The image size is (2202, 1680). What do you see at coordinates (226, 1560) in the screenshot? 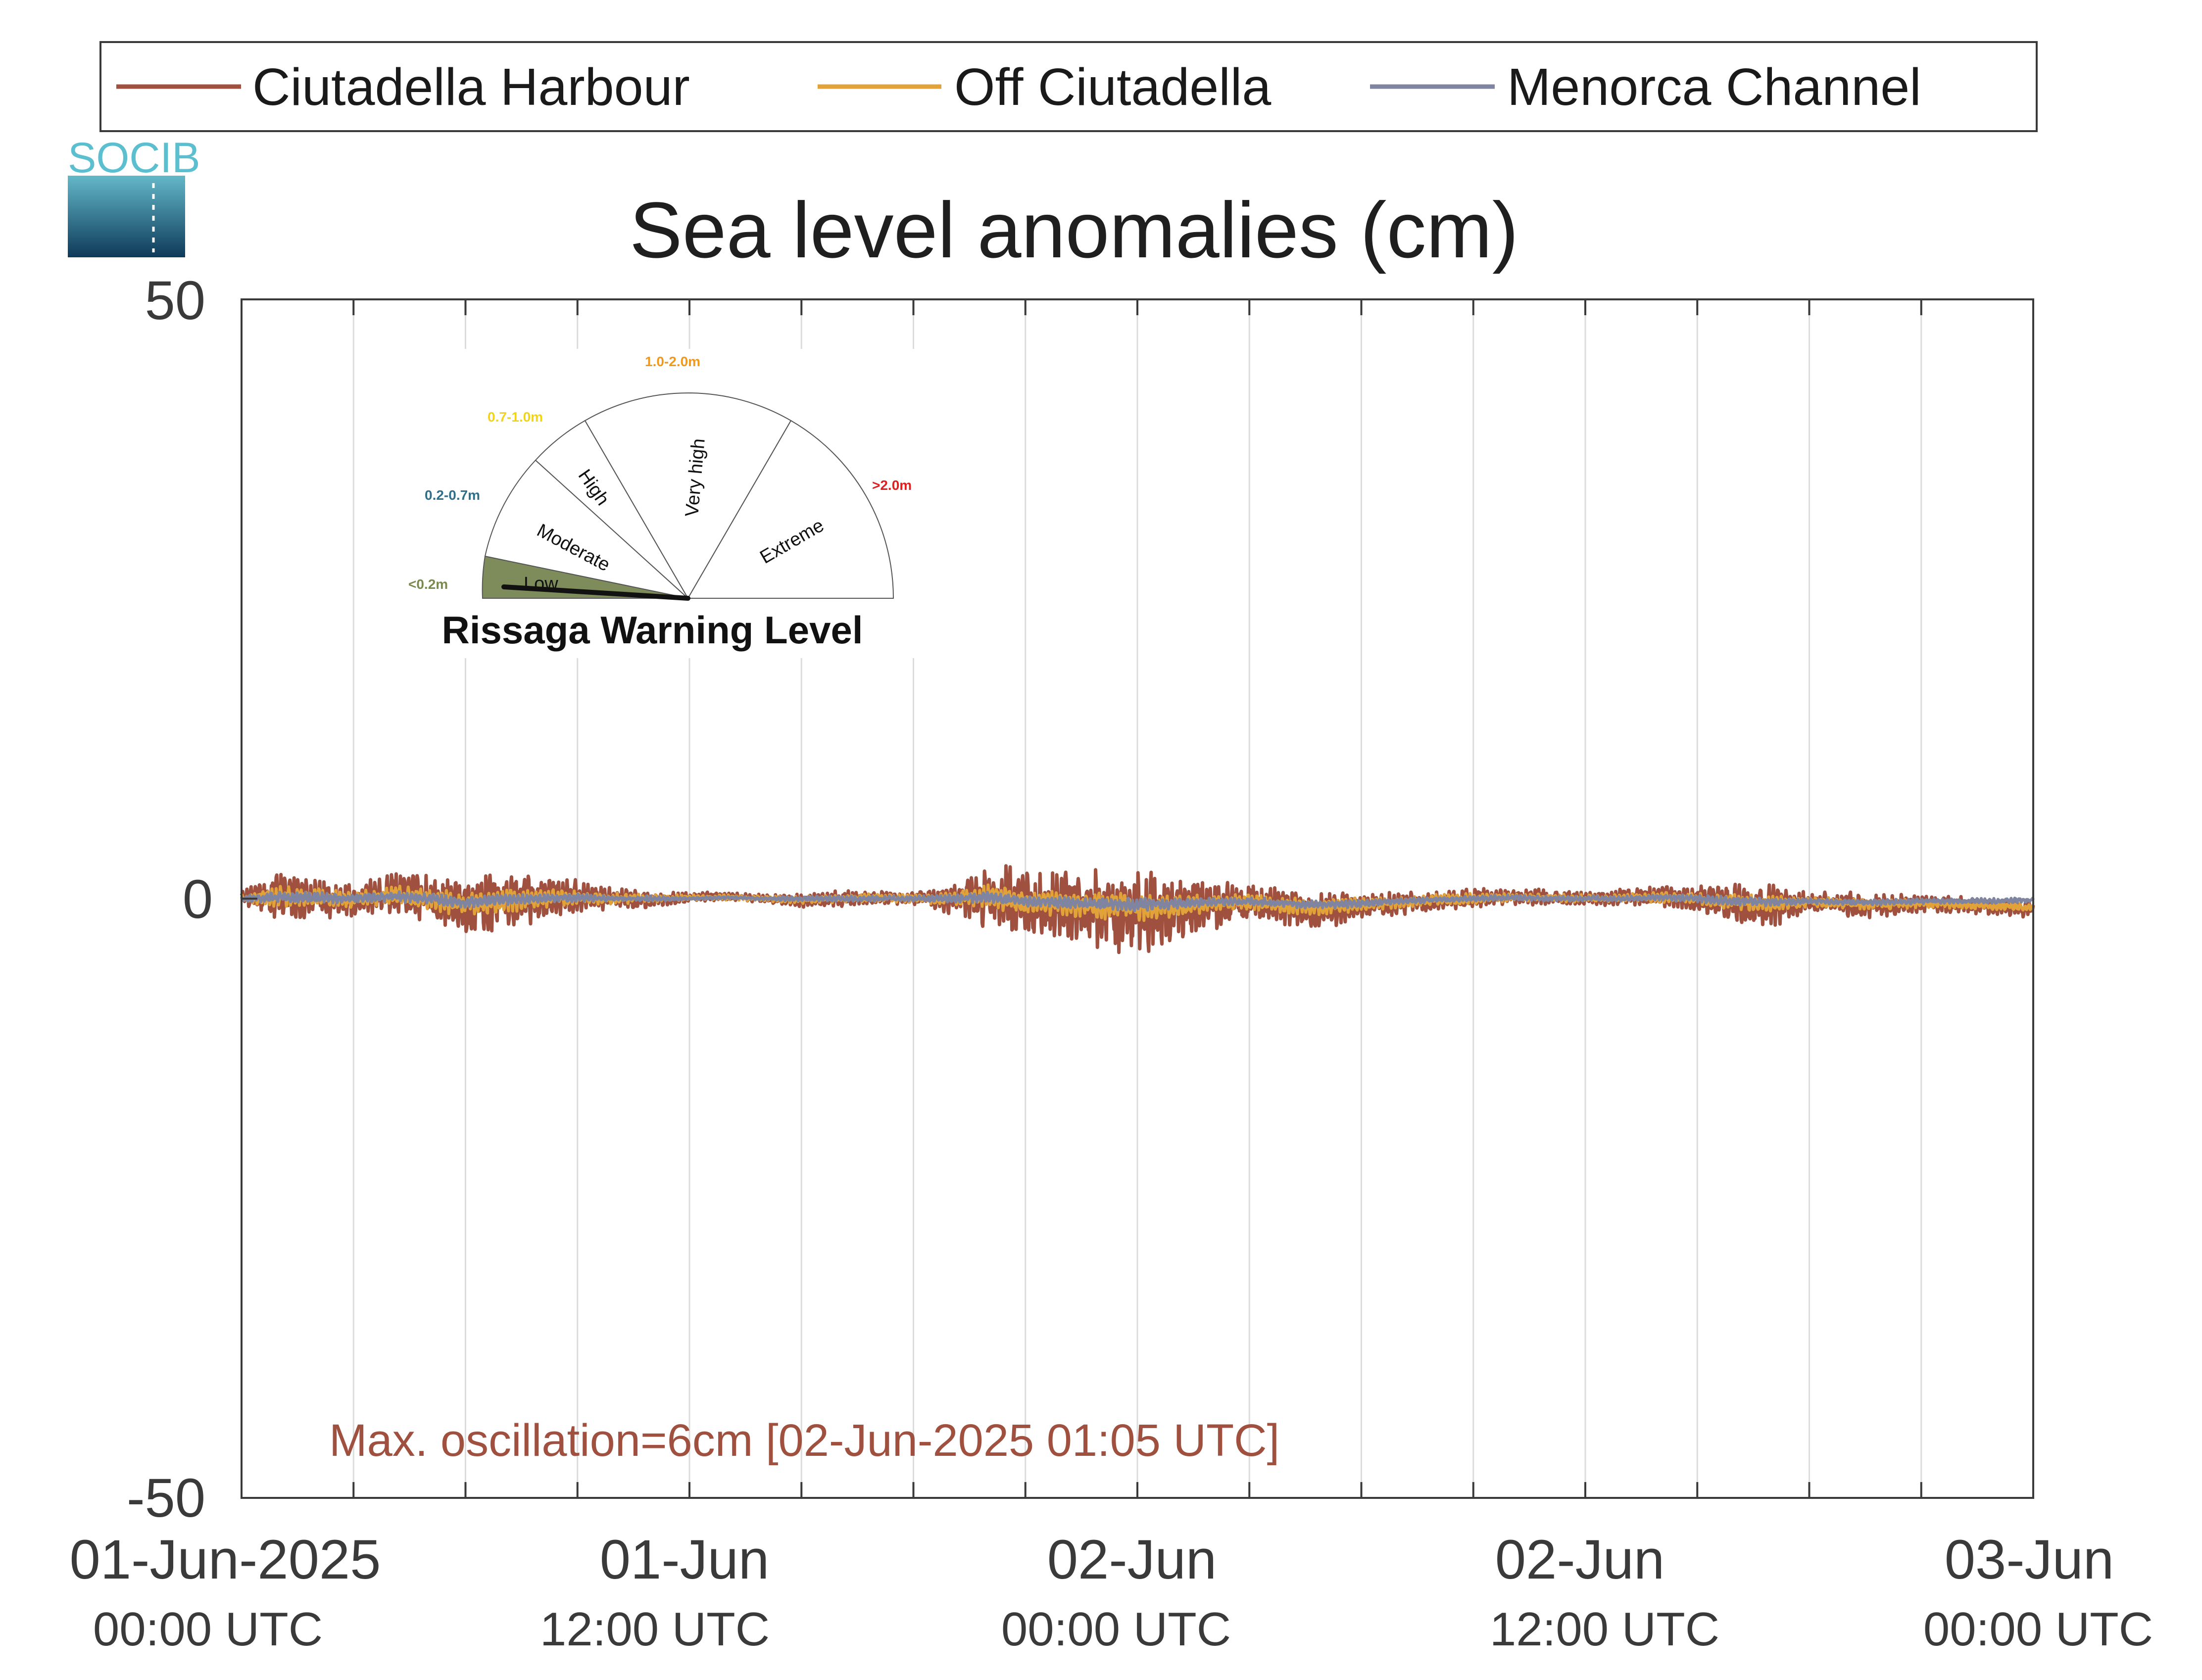
I see `x-tick-date: 01-Jun-2025` at bounding box center [226, 1560].